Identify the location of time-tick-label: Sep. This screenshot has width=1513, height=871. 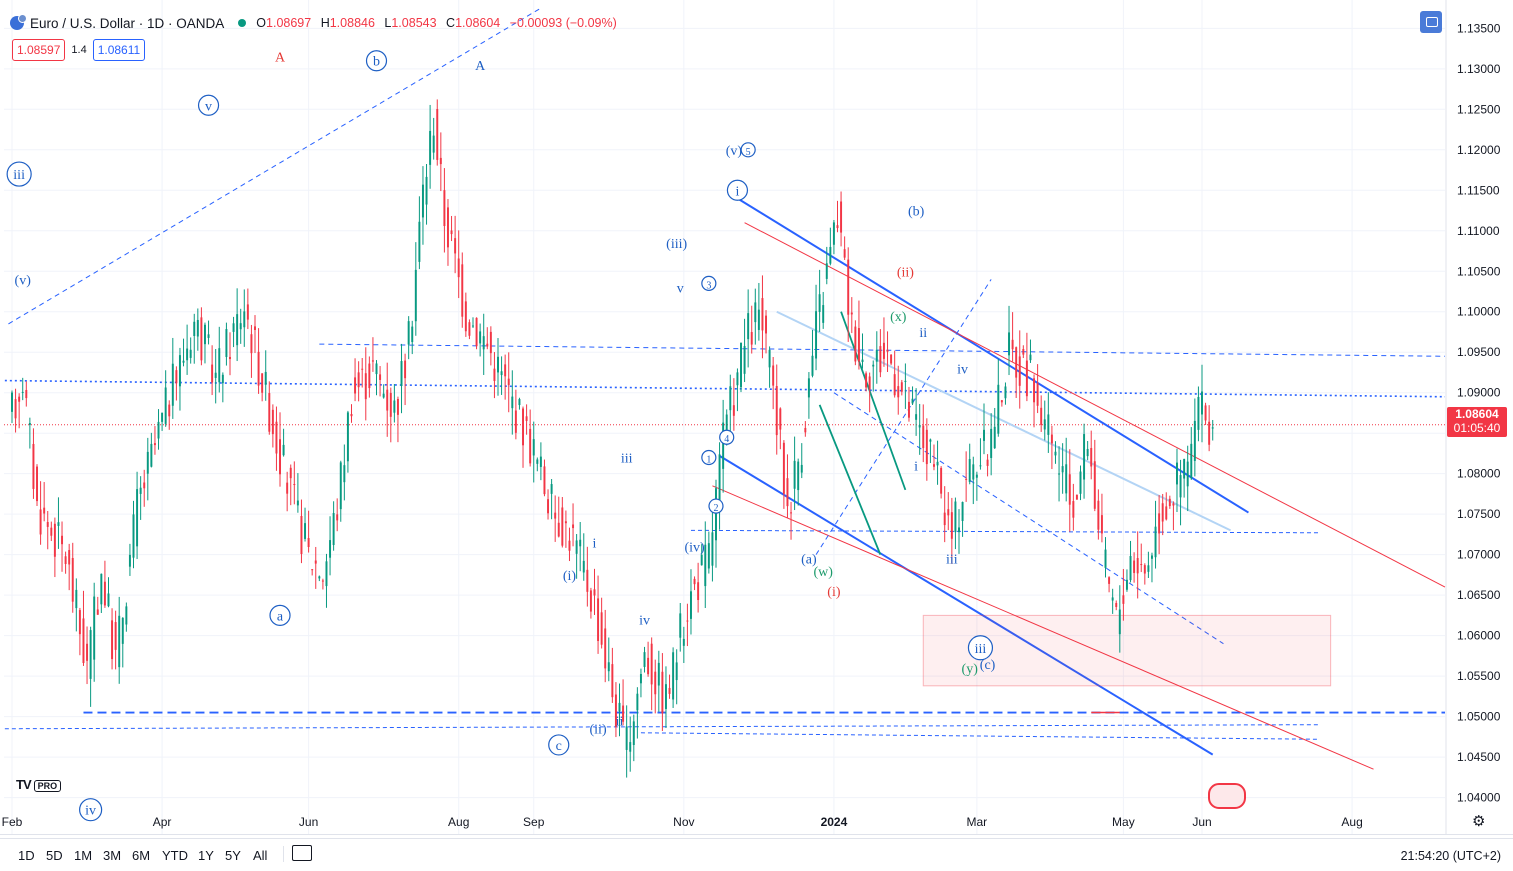
(534, 822).